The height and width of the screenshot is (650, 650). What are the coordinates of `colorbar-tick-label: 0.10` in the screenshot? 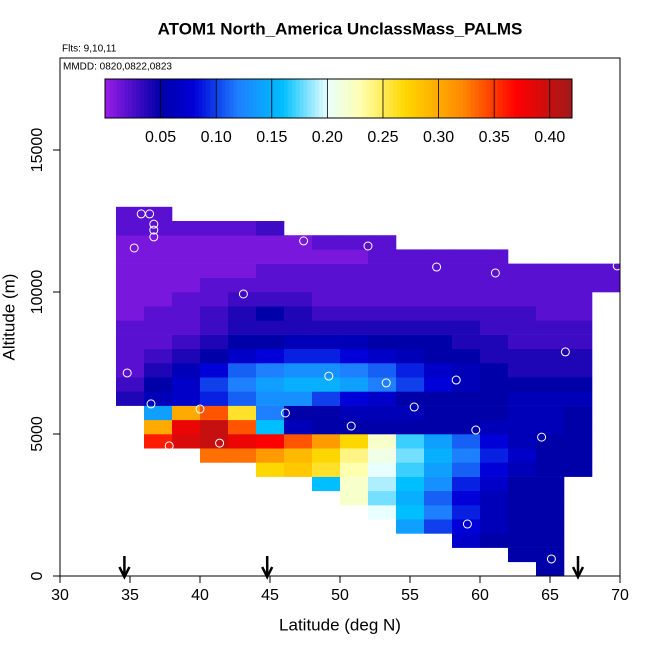 It's located at (216, 137).